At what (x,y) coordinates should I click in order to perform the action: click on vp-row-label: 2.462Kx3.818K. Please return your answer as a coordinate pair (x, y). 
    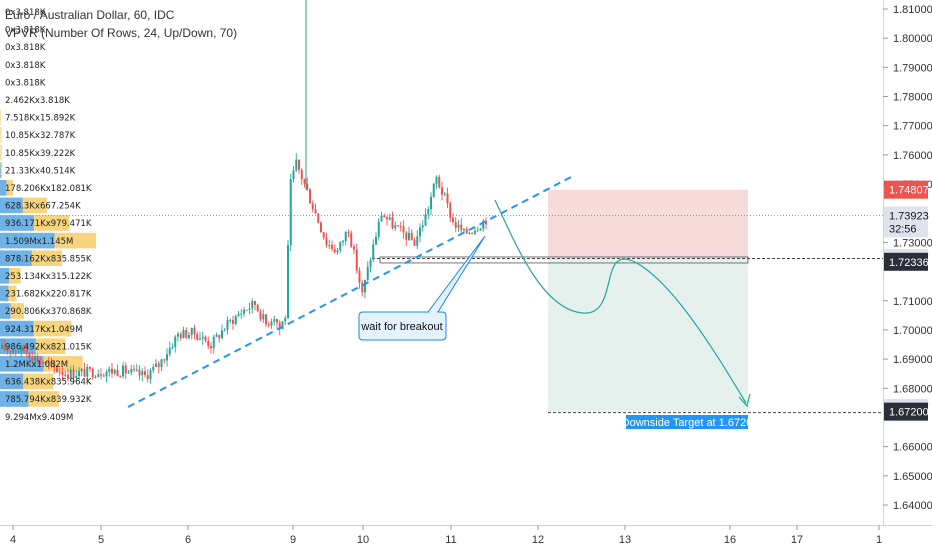
    Looking at the image, I should click on (37, 101).